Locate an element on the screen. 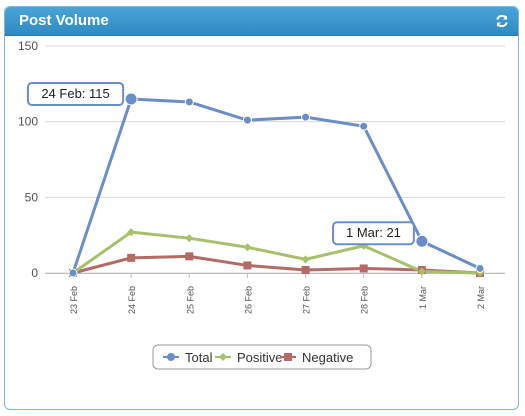  x-tick-label: 1 Mar is located at coordinates (423, 297).